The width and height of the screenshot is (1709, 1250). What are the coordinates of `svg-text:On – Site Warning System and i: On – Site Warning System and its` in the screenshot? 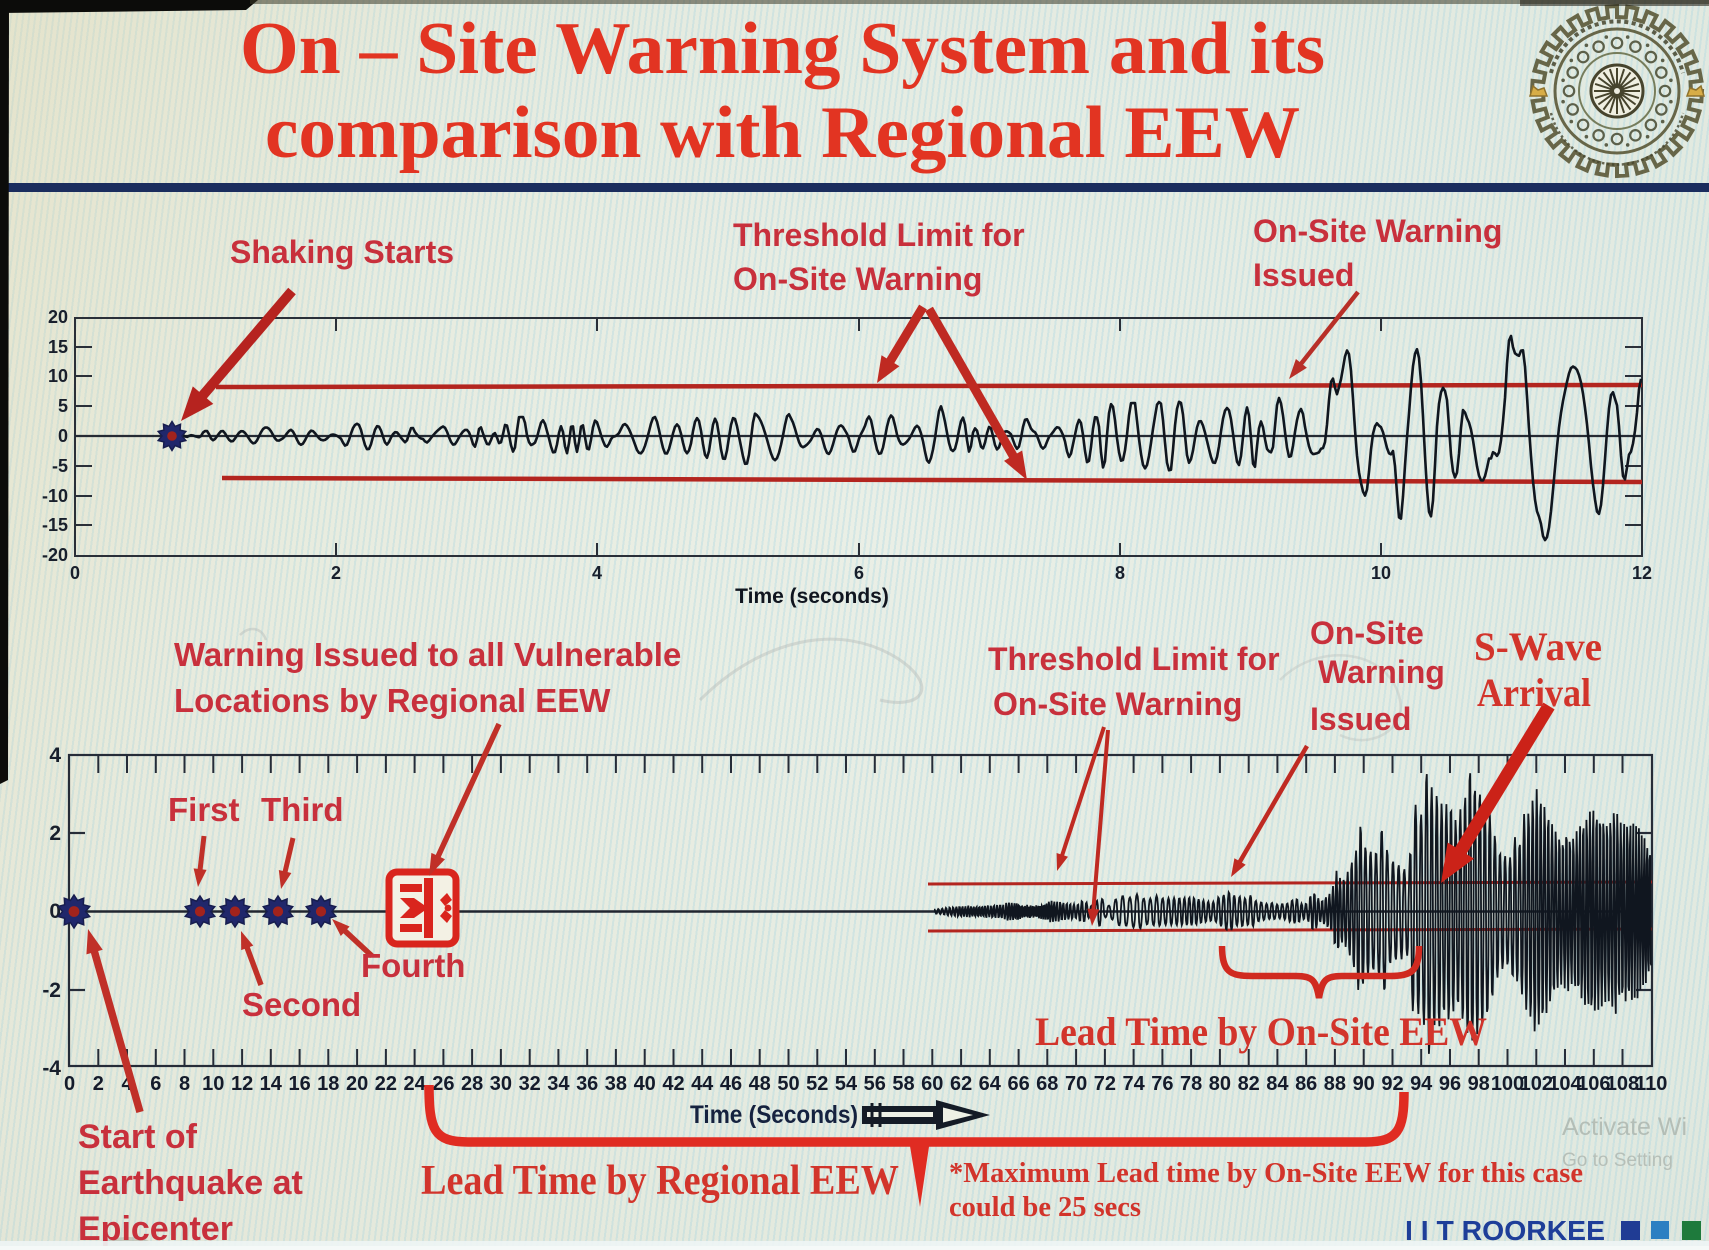 It's located at (782, 49).